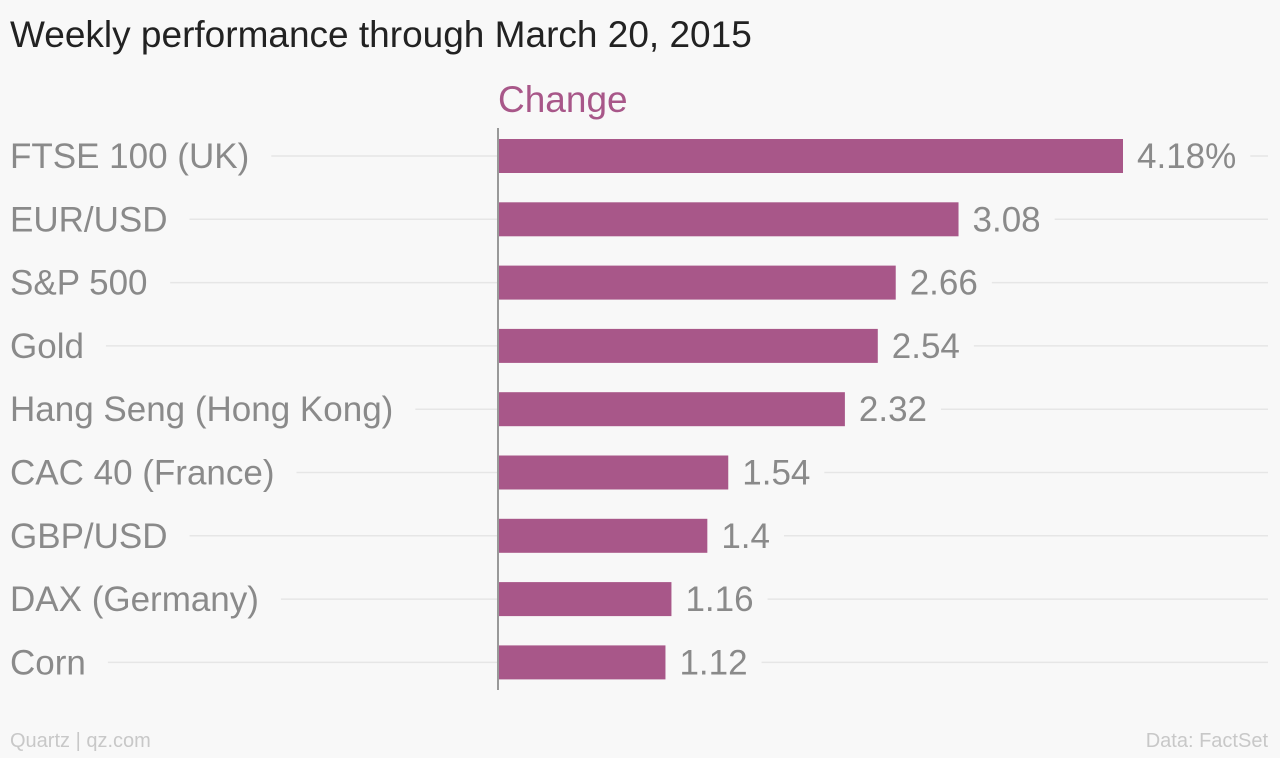 Image resolution: width=1280 pixels, height=758 pixels. Describe the element at coordinates (79, 283) in the screenshot. I see `category-label: S&P 500` at that location.